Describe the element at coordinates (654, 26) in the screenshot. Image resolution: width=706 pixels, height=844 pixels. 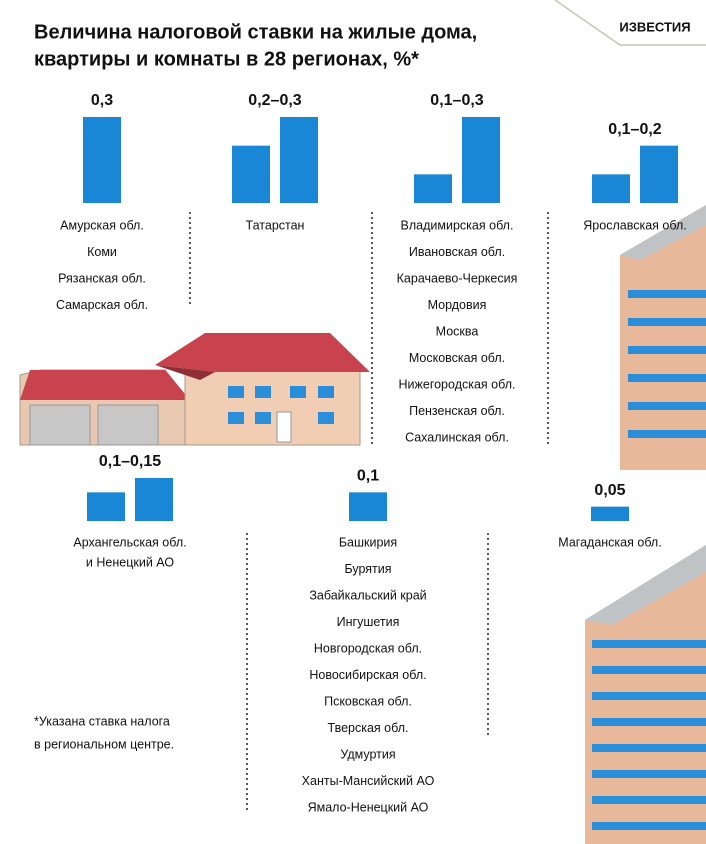
I see `source: ИЗВЕСТИЯ` at that location.